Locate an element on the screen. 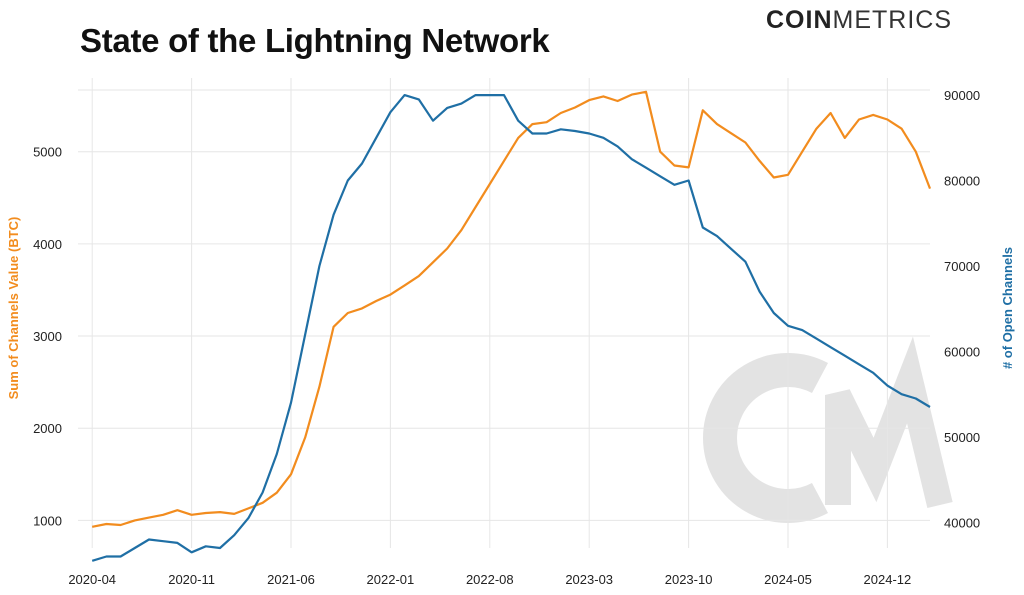  left-y-tick-label: 5000 is located at coordinates (47, 152).